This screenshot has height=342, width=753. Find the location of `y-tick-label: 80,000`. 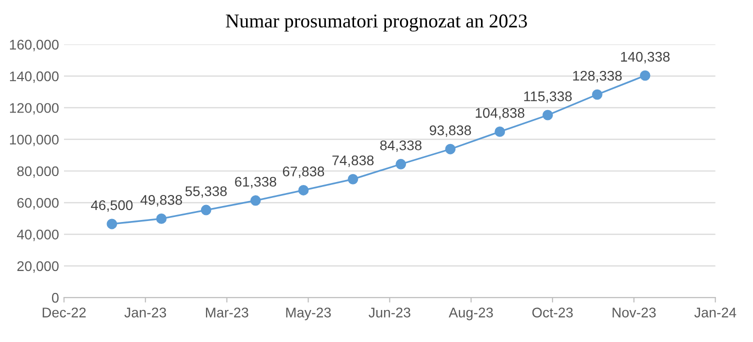

y-tick-label: 80,000 is located at coordinates (38, 172).